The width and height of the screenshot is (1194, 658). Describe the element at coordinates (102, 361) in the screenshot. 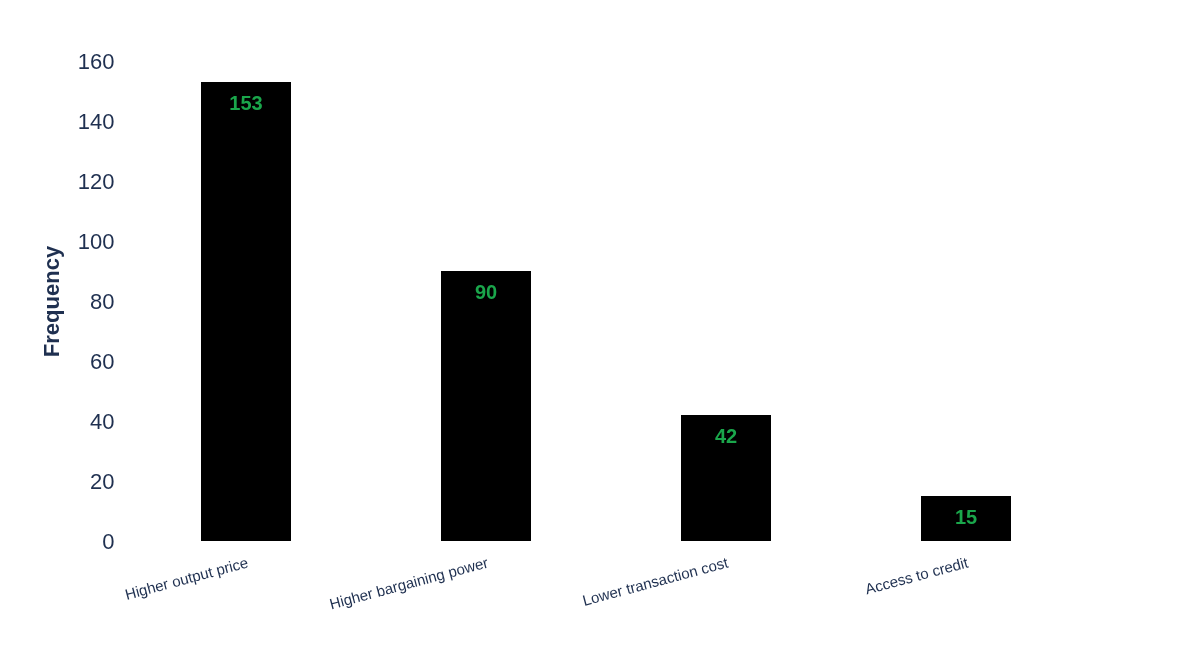

I see `y-tick-label: 60` at that location.